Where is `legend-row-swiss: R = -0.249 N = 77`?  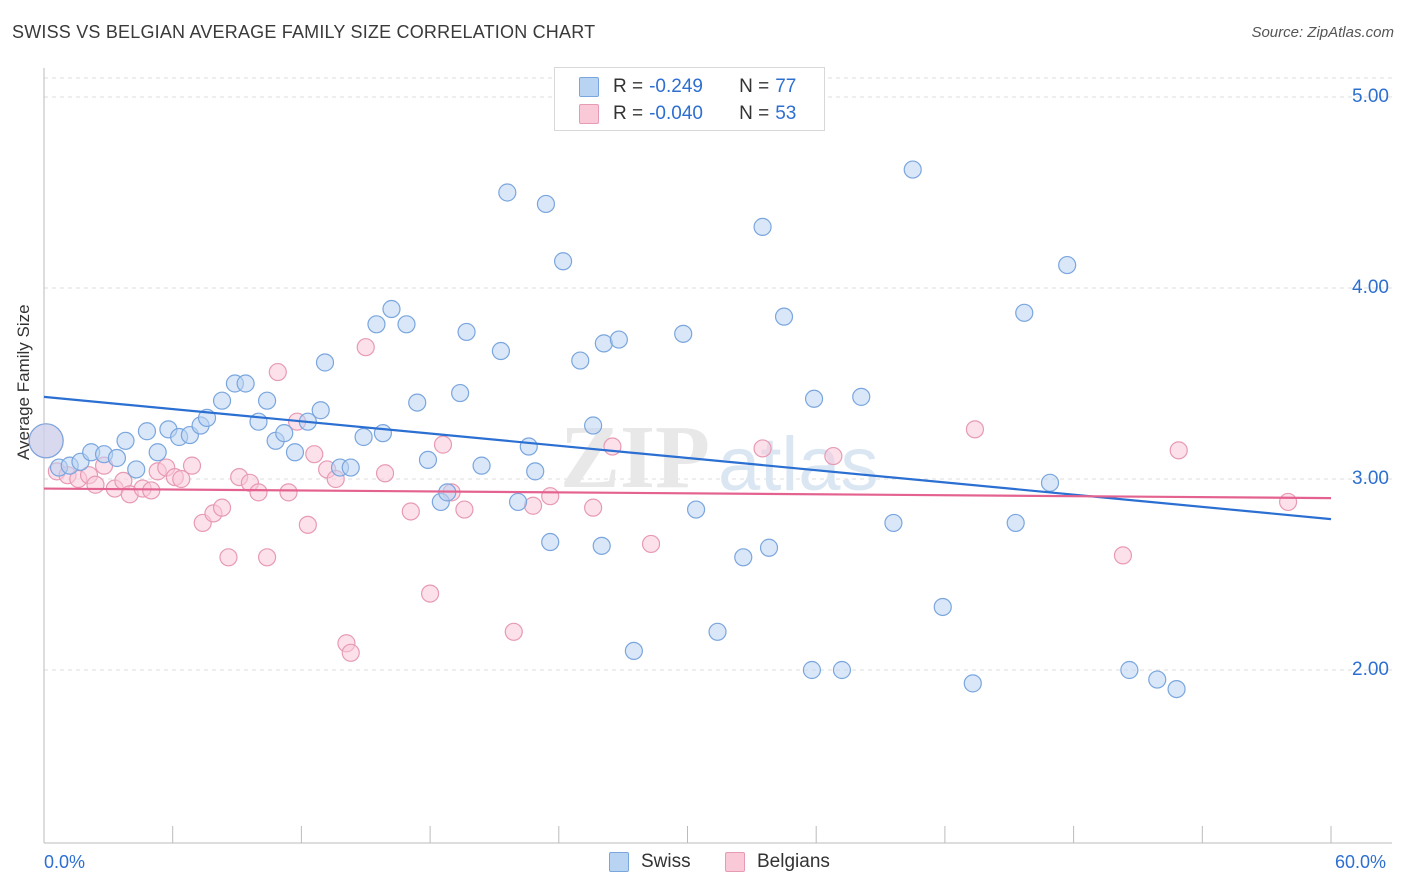 legend-row-swiss: R = -0.249 N = 77 is located at coordinates (687, 87).